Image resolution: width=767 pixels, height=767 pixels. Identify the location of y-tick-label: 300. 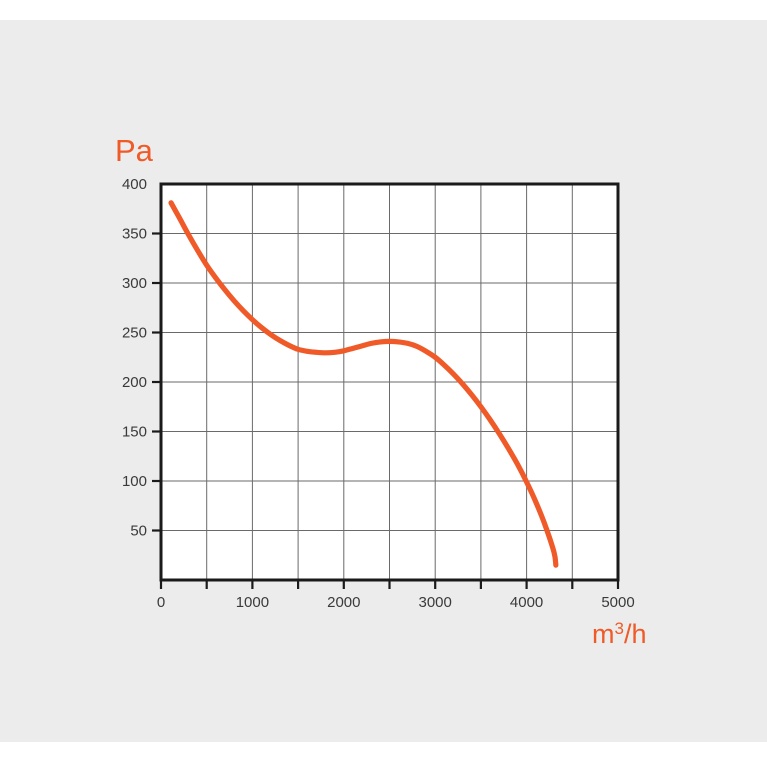
(134, 283).